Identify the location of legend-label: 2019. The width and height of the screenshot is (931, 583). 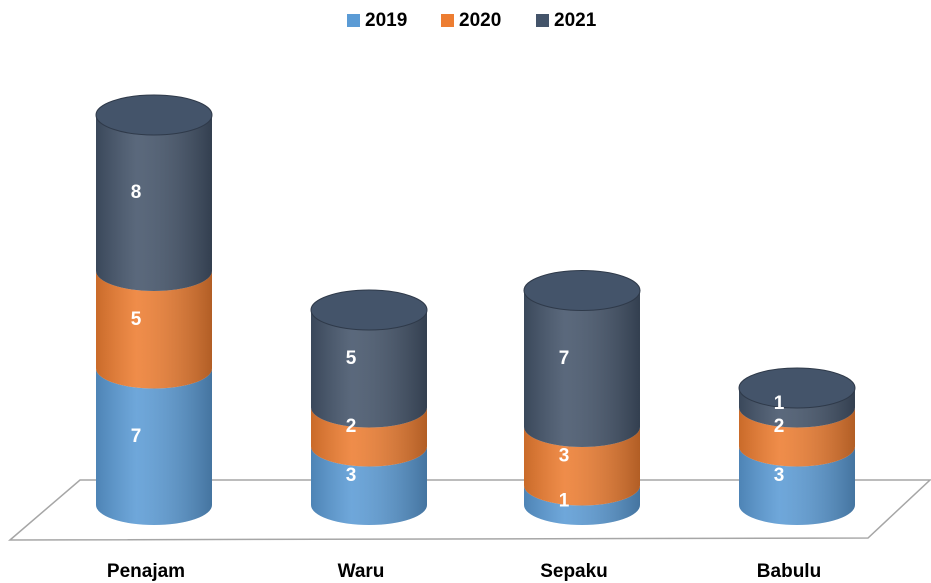
(386, 20).